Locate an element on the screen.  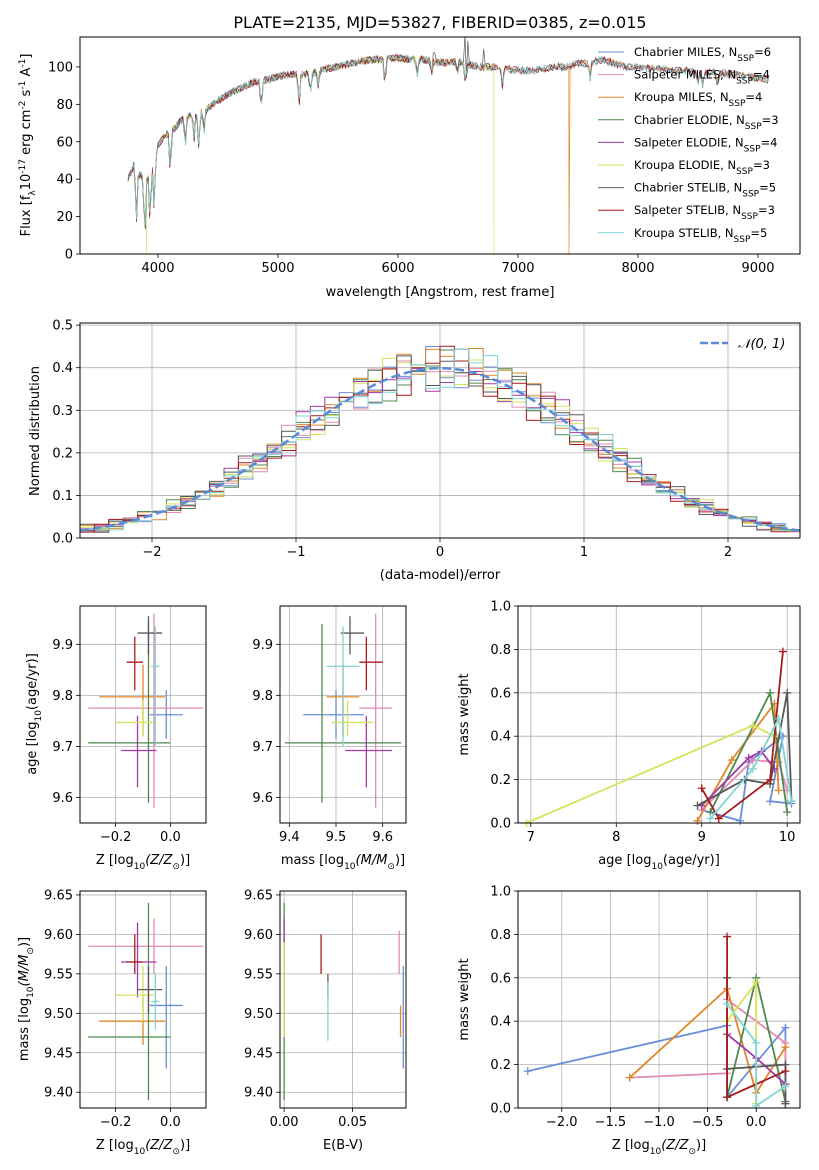
legend-label: Chabrier STELIB, NSSP=5 is located at coordinates (705, 190).